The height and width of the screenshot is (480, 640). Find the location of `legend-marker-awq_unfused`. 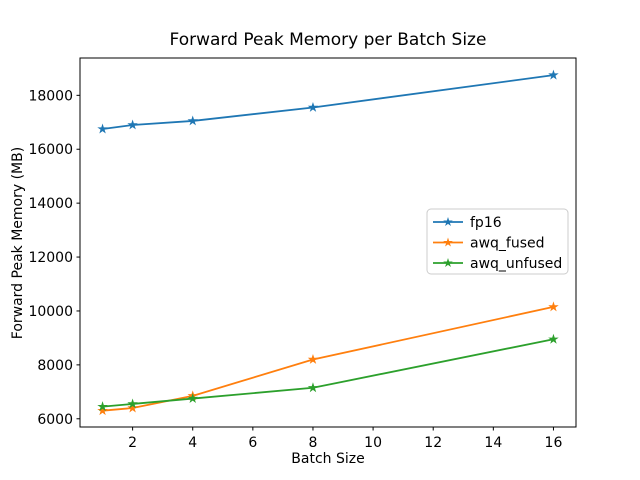

legend-marker-awq_unfused is located at coordinates (448, 263).